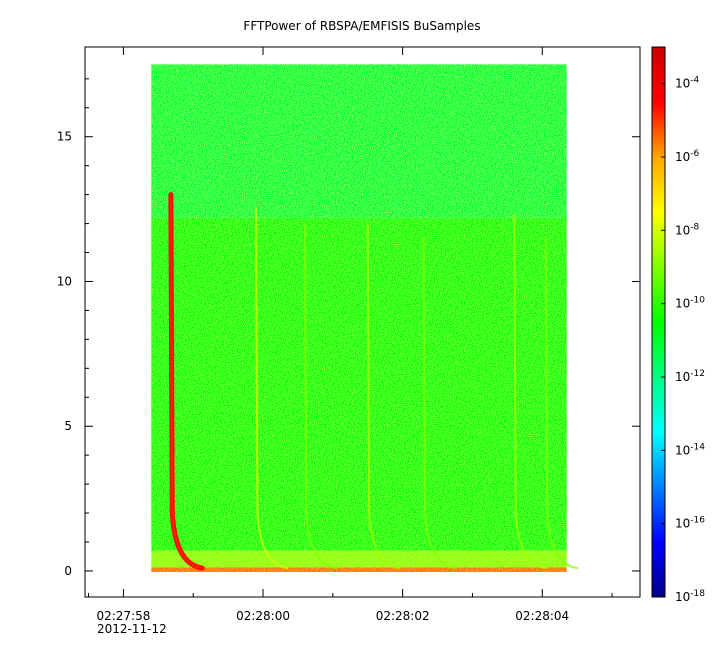  Describe the element at coordinates (690, 523) in the screenshot. I see `colorbar-tick-label: 10⁻¹⁶` at that location.